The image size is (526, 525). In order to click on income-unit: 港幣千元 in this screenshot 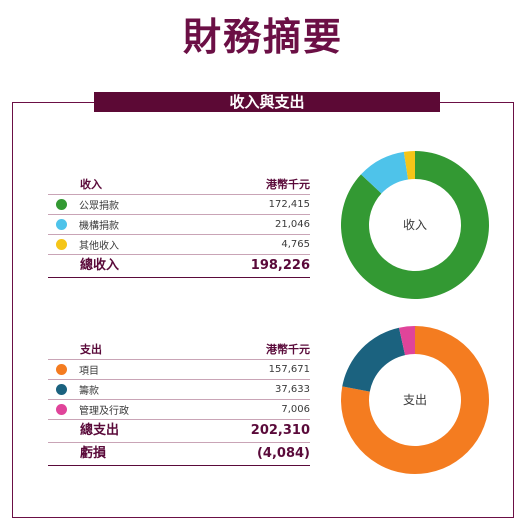, I will do `click(288, 184)`.